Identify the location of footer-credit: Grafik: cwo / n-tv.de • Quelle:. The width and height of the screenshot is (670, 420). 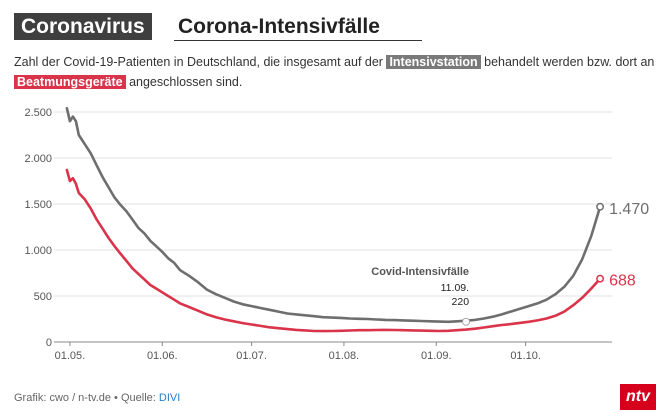
(86, 398).